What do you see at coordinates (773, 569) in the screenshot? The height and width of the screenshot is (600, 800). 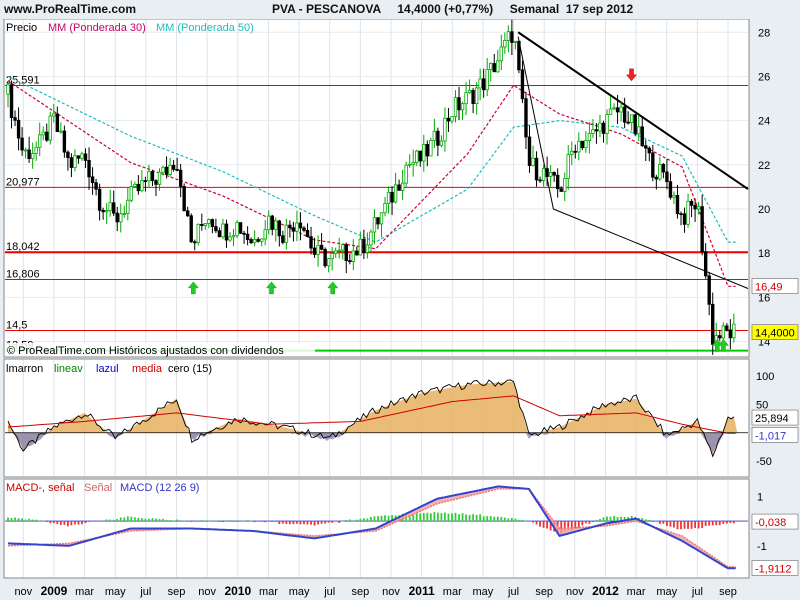 I see `macd-value-label: -1,9112` at bounding box center [773, 569].